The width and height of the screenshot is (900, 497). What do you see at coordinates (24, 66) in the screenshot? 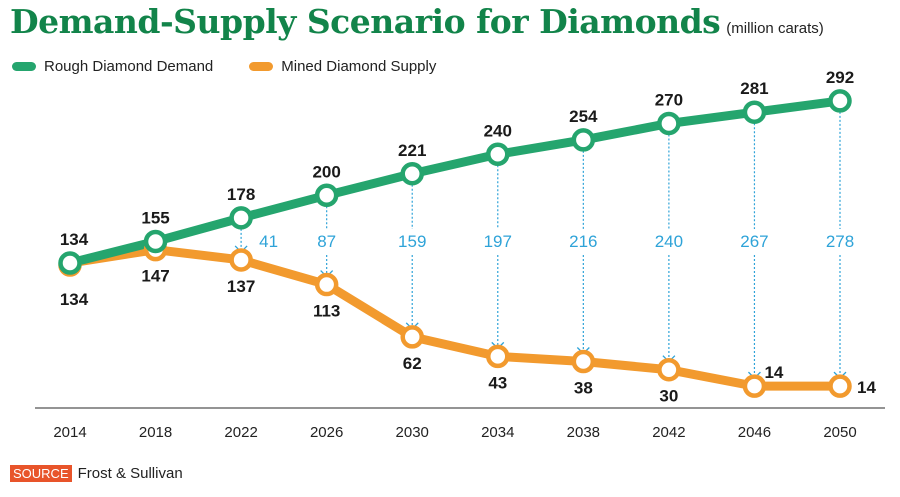
I see `legend-swatch-demand` at bounding box center [24, 66].